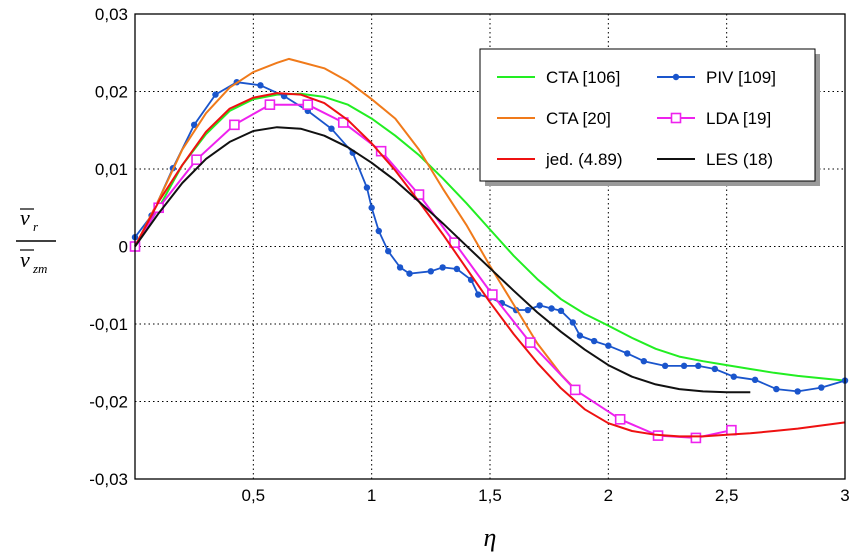 This screenshot has width=851, height=554. What do you see at coordinates (111, 14) in the screenshot?
I see `y-tick-label: 0,03` at bounding box center [111, 14].